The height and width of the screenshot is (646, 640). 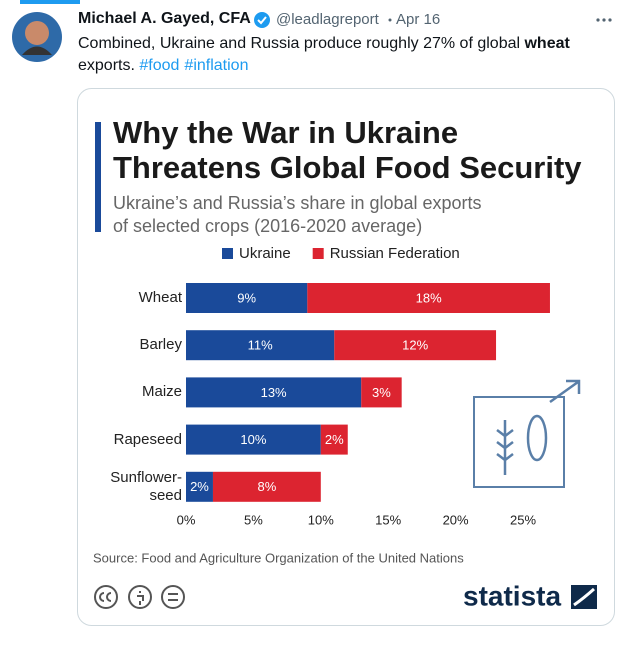 I want to click on category-label: Maize, so click(x=161, y=392).